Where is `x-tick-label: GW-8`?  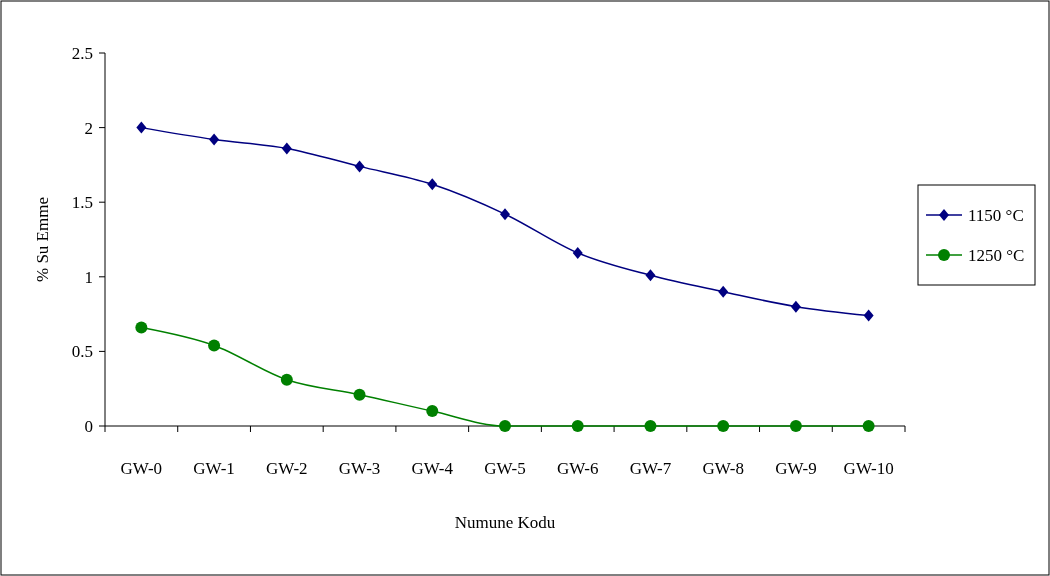
x-tick-label: GW-8 is located at coordinates (723, 468).